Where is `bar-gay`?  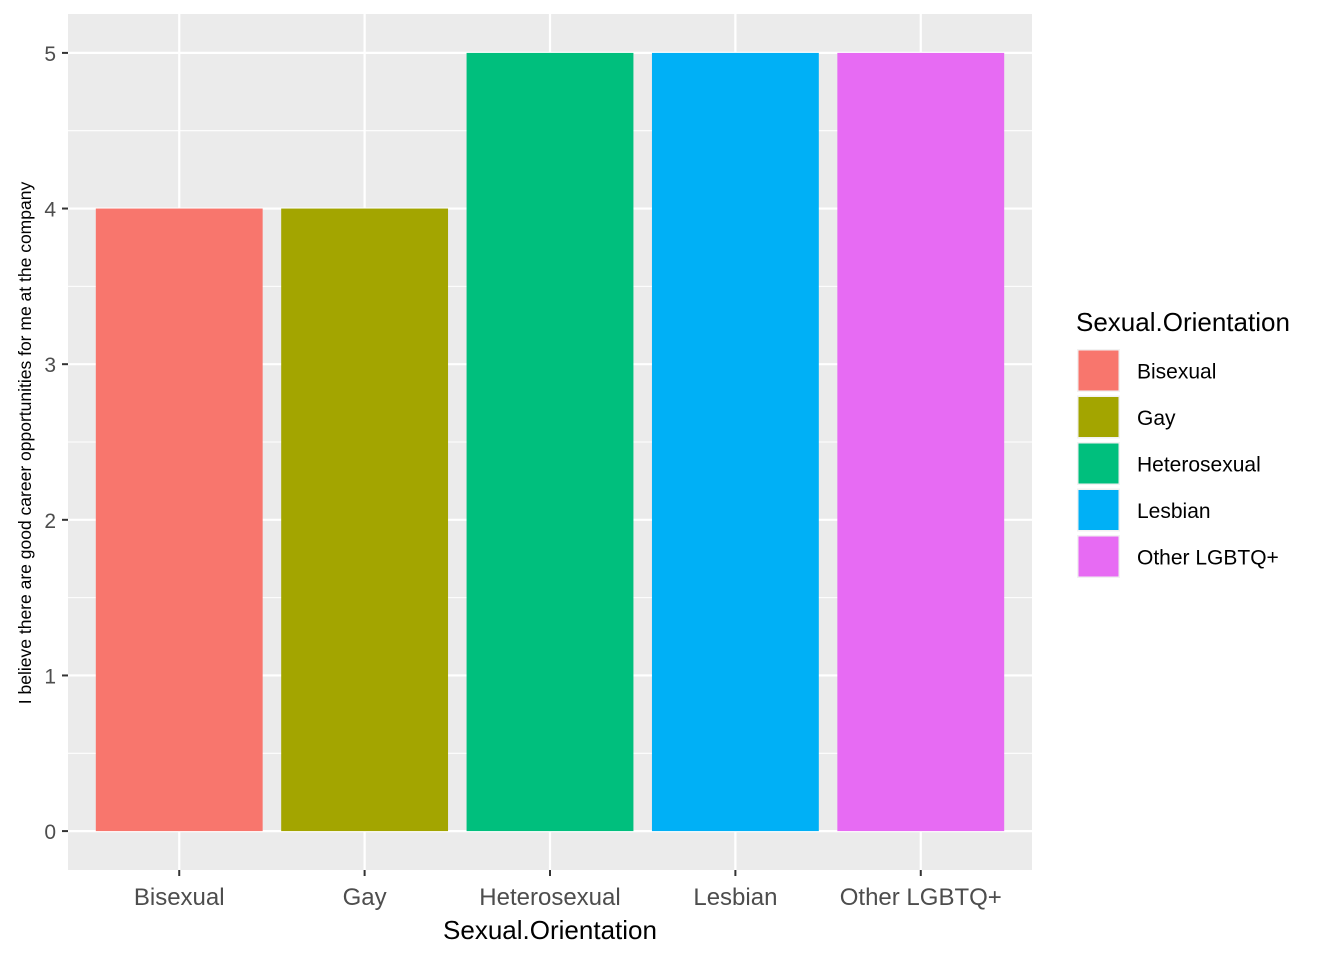
bar-gay is located at coordinates (365, 520).